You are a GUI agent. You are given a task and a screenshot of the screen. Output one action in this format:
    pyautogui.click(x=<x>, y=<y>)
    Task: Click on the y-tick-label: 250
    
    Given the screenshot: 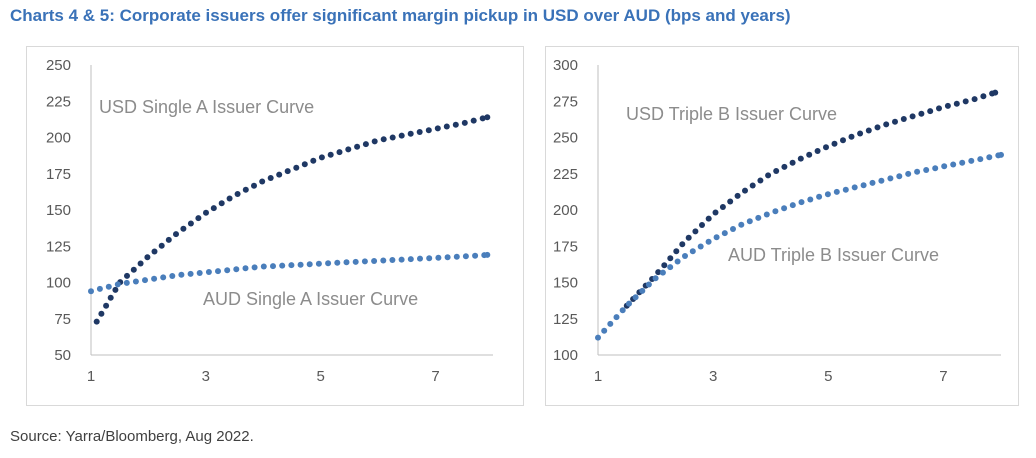 What is the action you would take?
    pyautogui.click(x=565, y=138)
    